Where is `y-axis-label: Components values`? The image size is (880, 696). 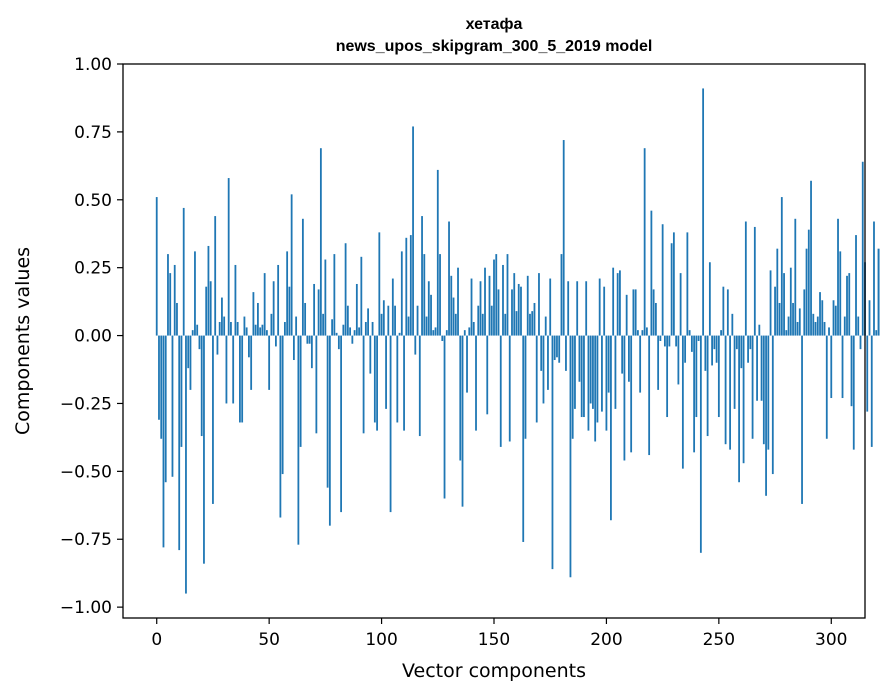 y-axis-label: Components values is located at coordinates (23, 341).